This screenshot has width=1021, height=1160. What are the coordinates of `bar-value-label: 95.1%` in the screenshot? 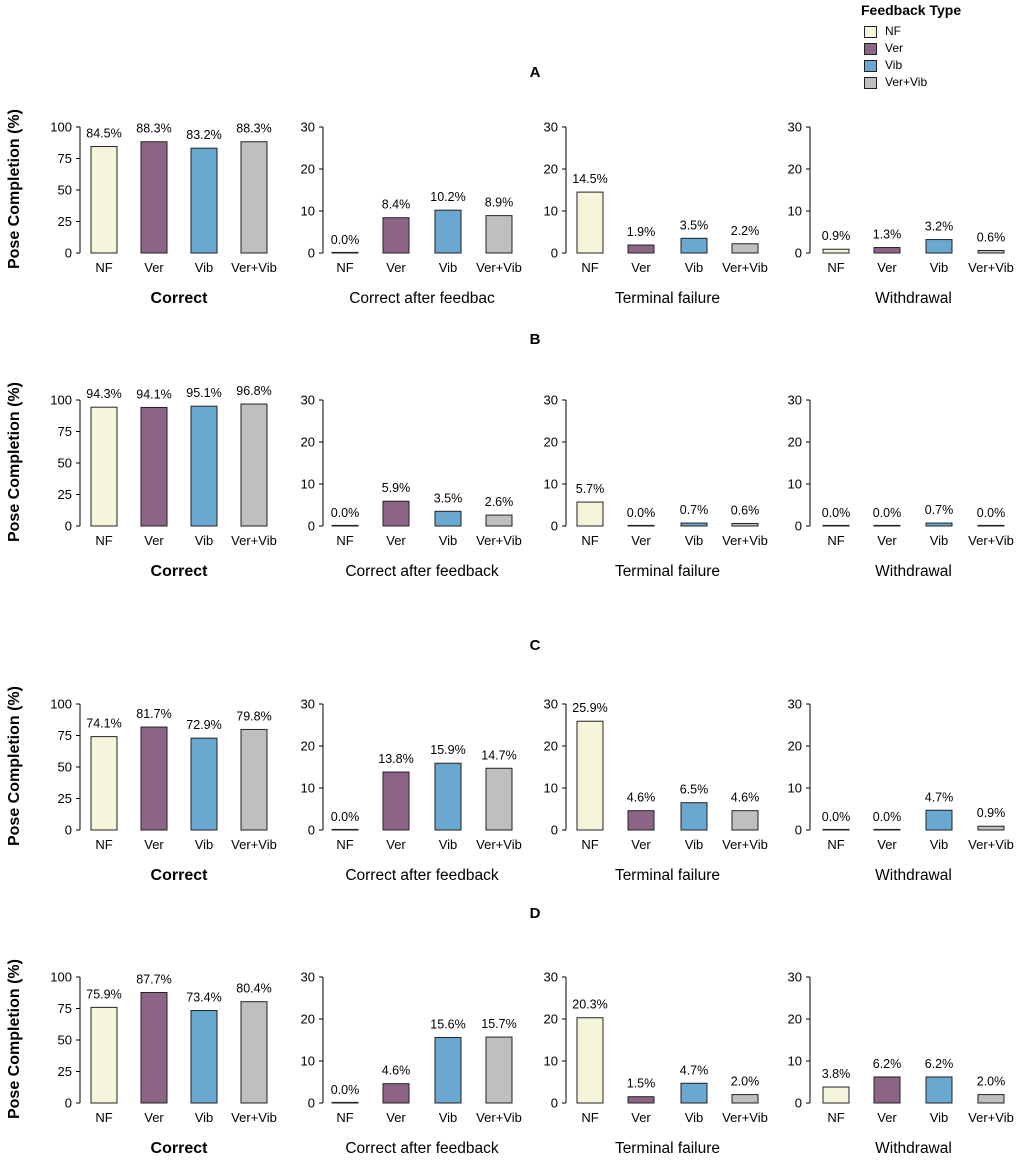 It's located at (203, 393).